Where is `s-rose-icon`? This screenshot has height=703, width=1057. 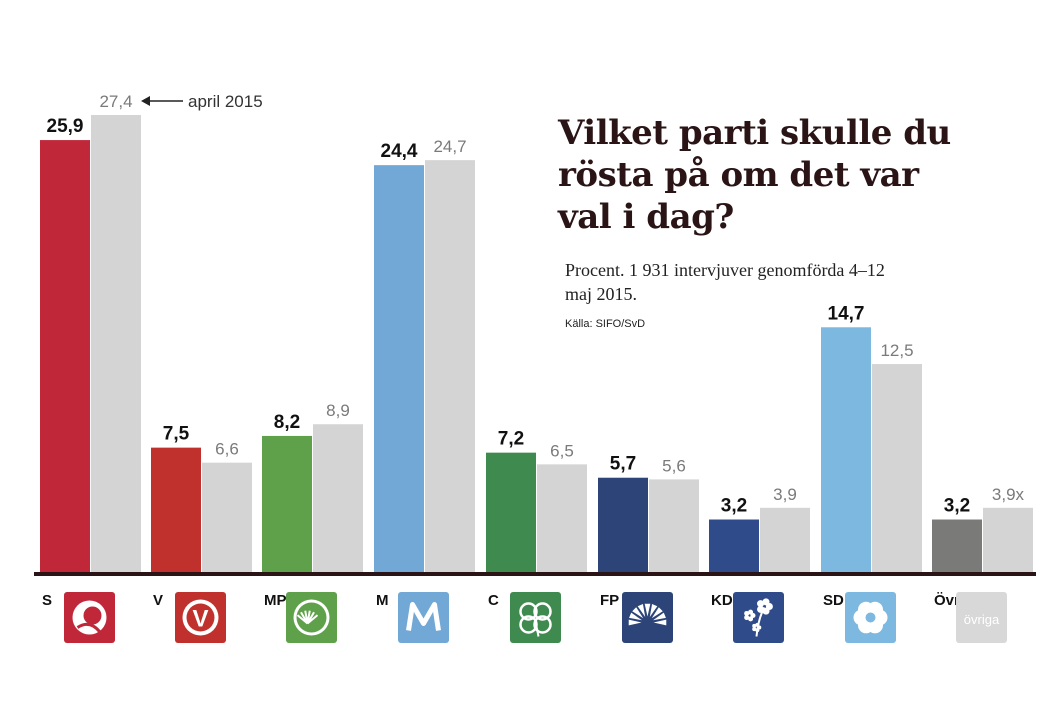
s-rose-icon is located at coordinates (89, 617).